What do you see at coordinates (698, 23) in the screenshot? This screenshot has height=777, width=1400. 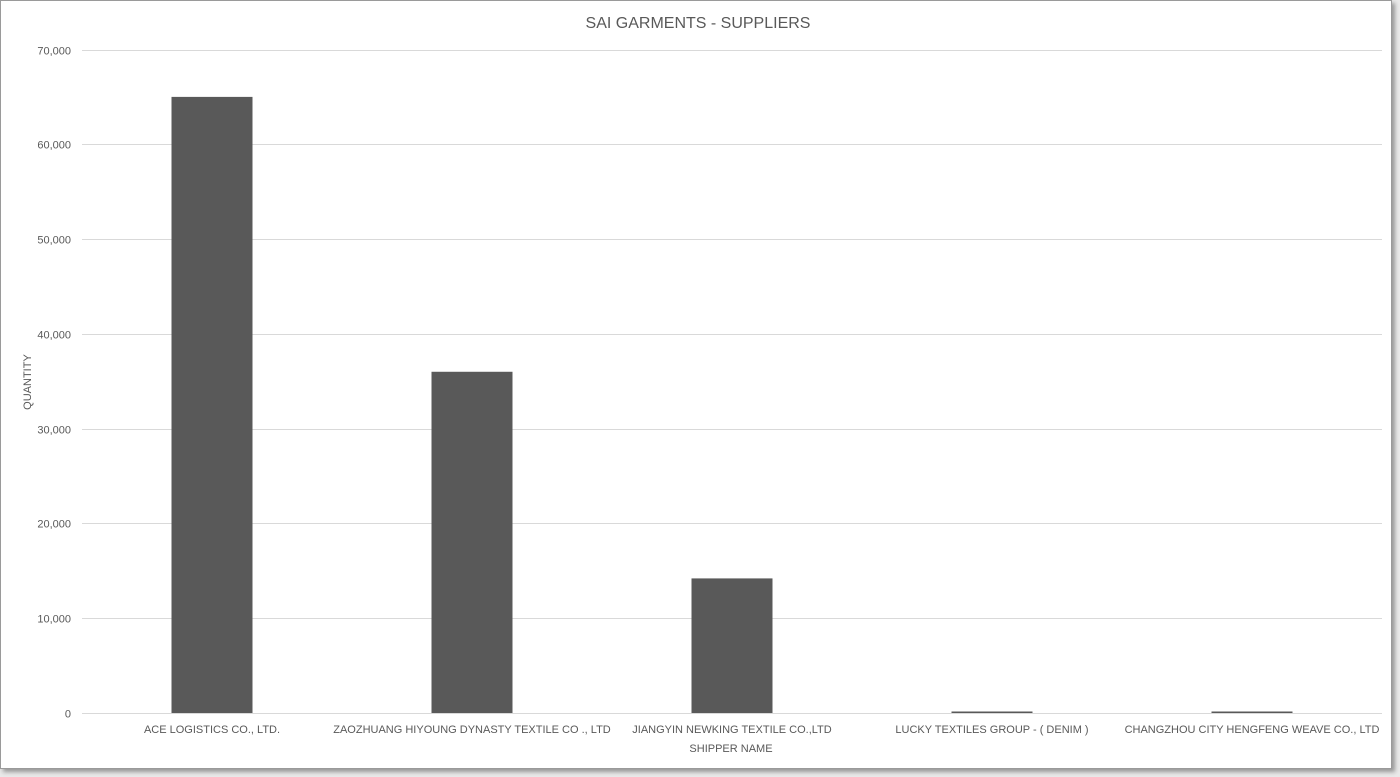 I see `chart-title: SAI GARMENTS - SUPPLIERS` at bounding box center [698, 23].